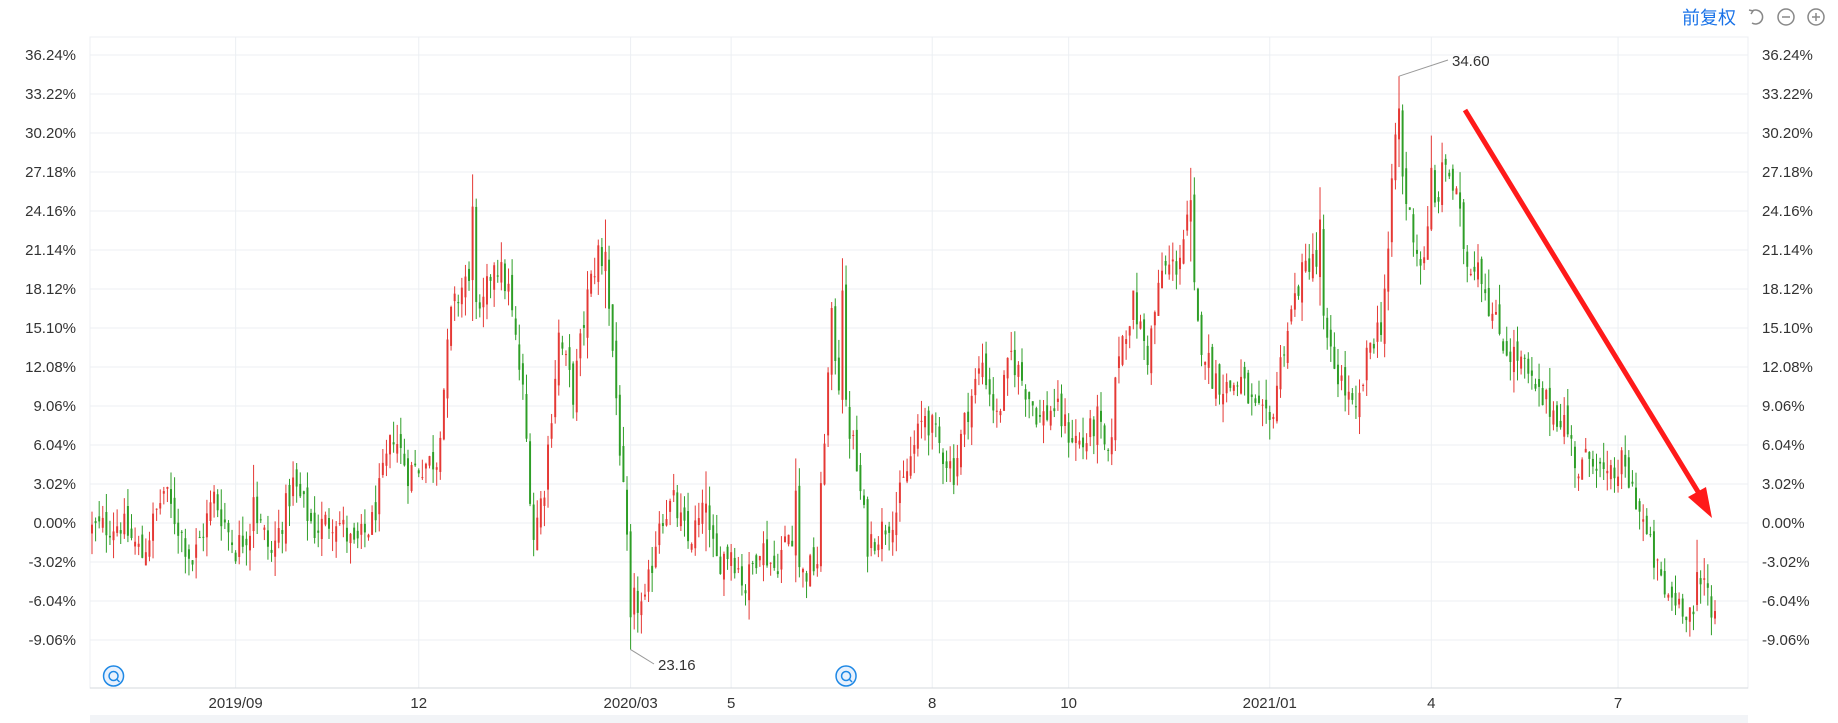  What do you see at coordinates (1709, 18) in the screenshot?
I see `adjust-mode-button: 前复权` at bounding box center [1709, 18].